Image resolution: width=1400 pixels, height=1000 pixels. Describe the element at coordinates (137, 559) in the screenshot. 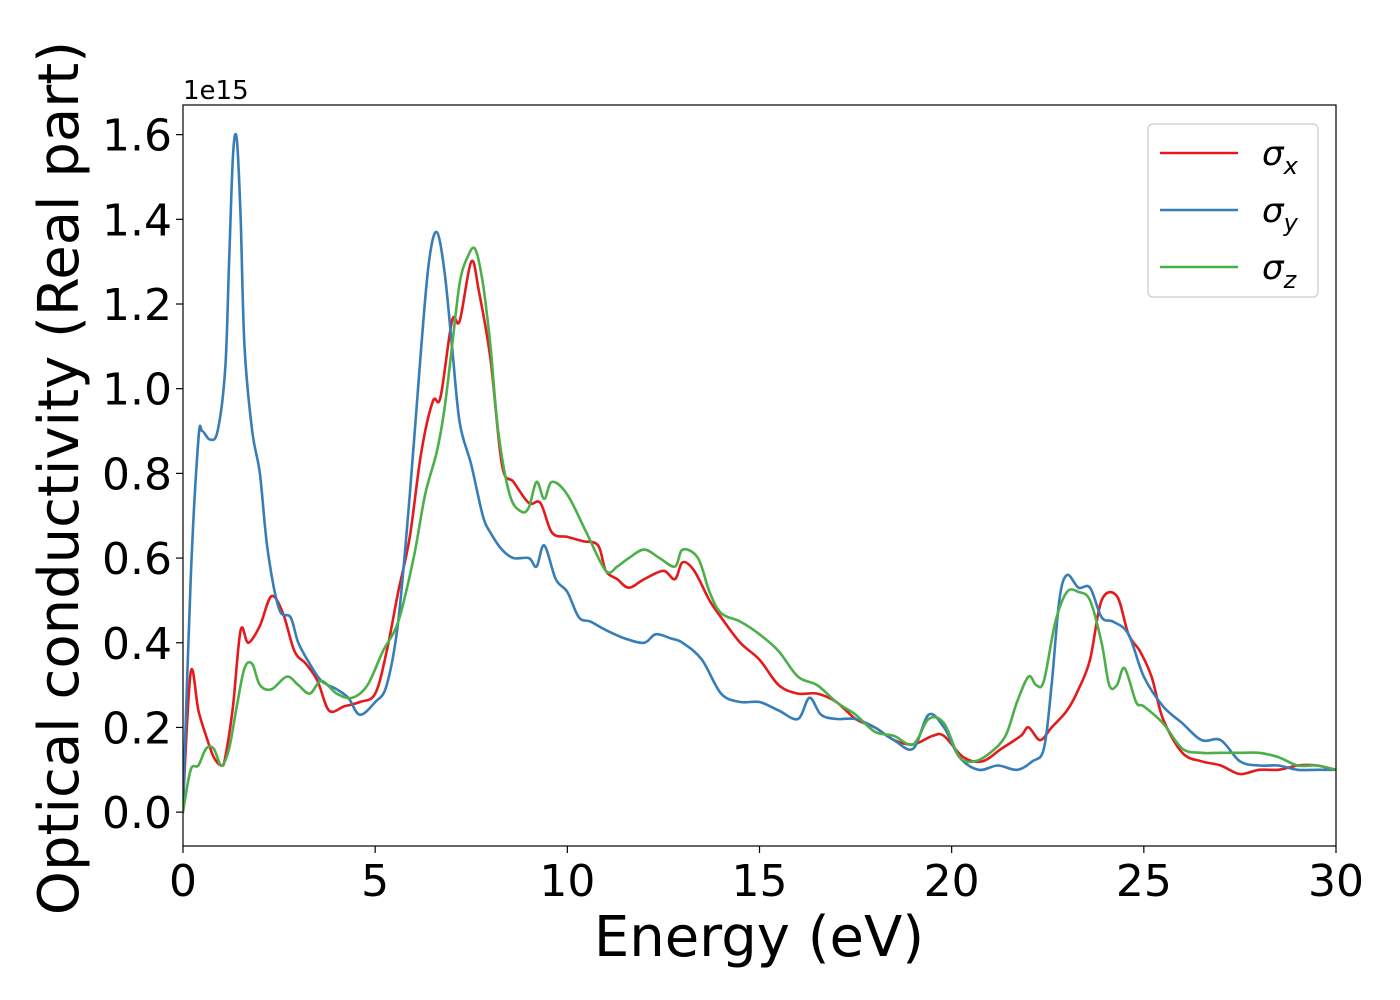

I see `y-tick-label: 0.6` at that location.